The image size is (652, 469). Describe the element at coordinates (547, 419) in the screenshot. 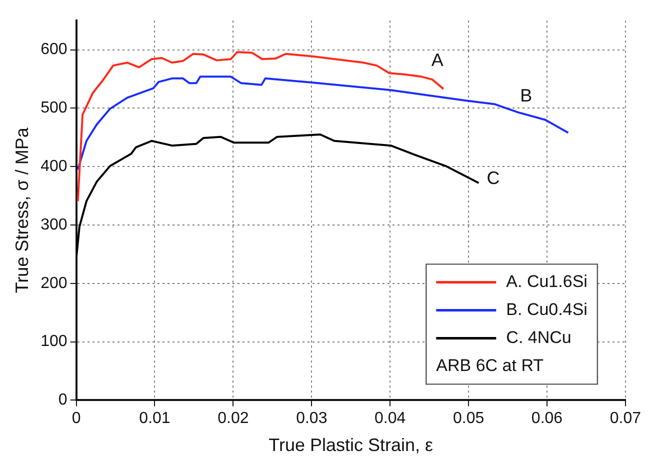

I see `x-tick-label: 0.06` at that location.